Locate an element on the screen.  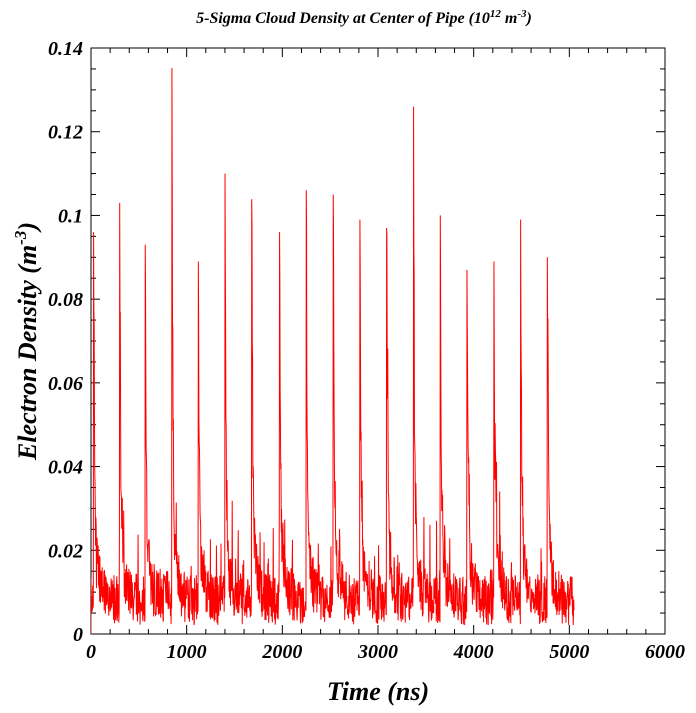
y-tick-label: 0.12 is located at coordinates (65, 133).